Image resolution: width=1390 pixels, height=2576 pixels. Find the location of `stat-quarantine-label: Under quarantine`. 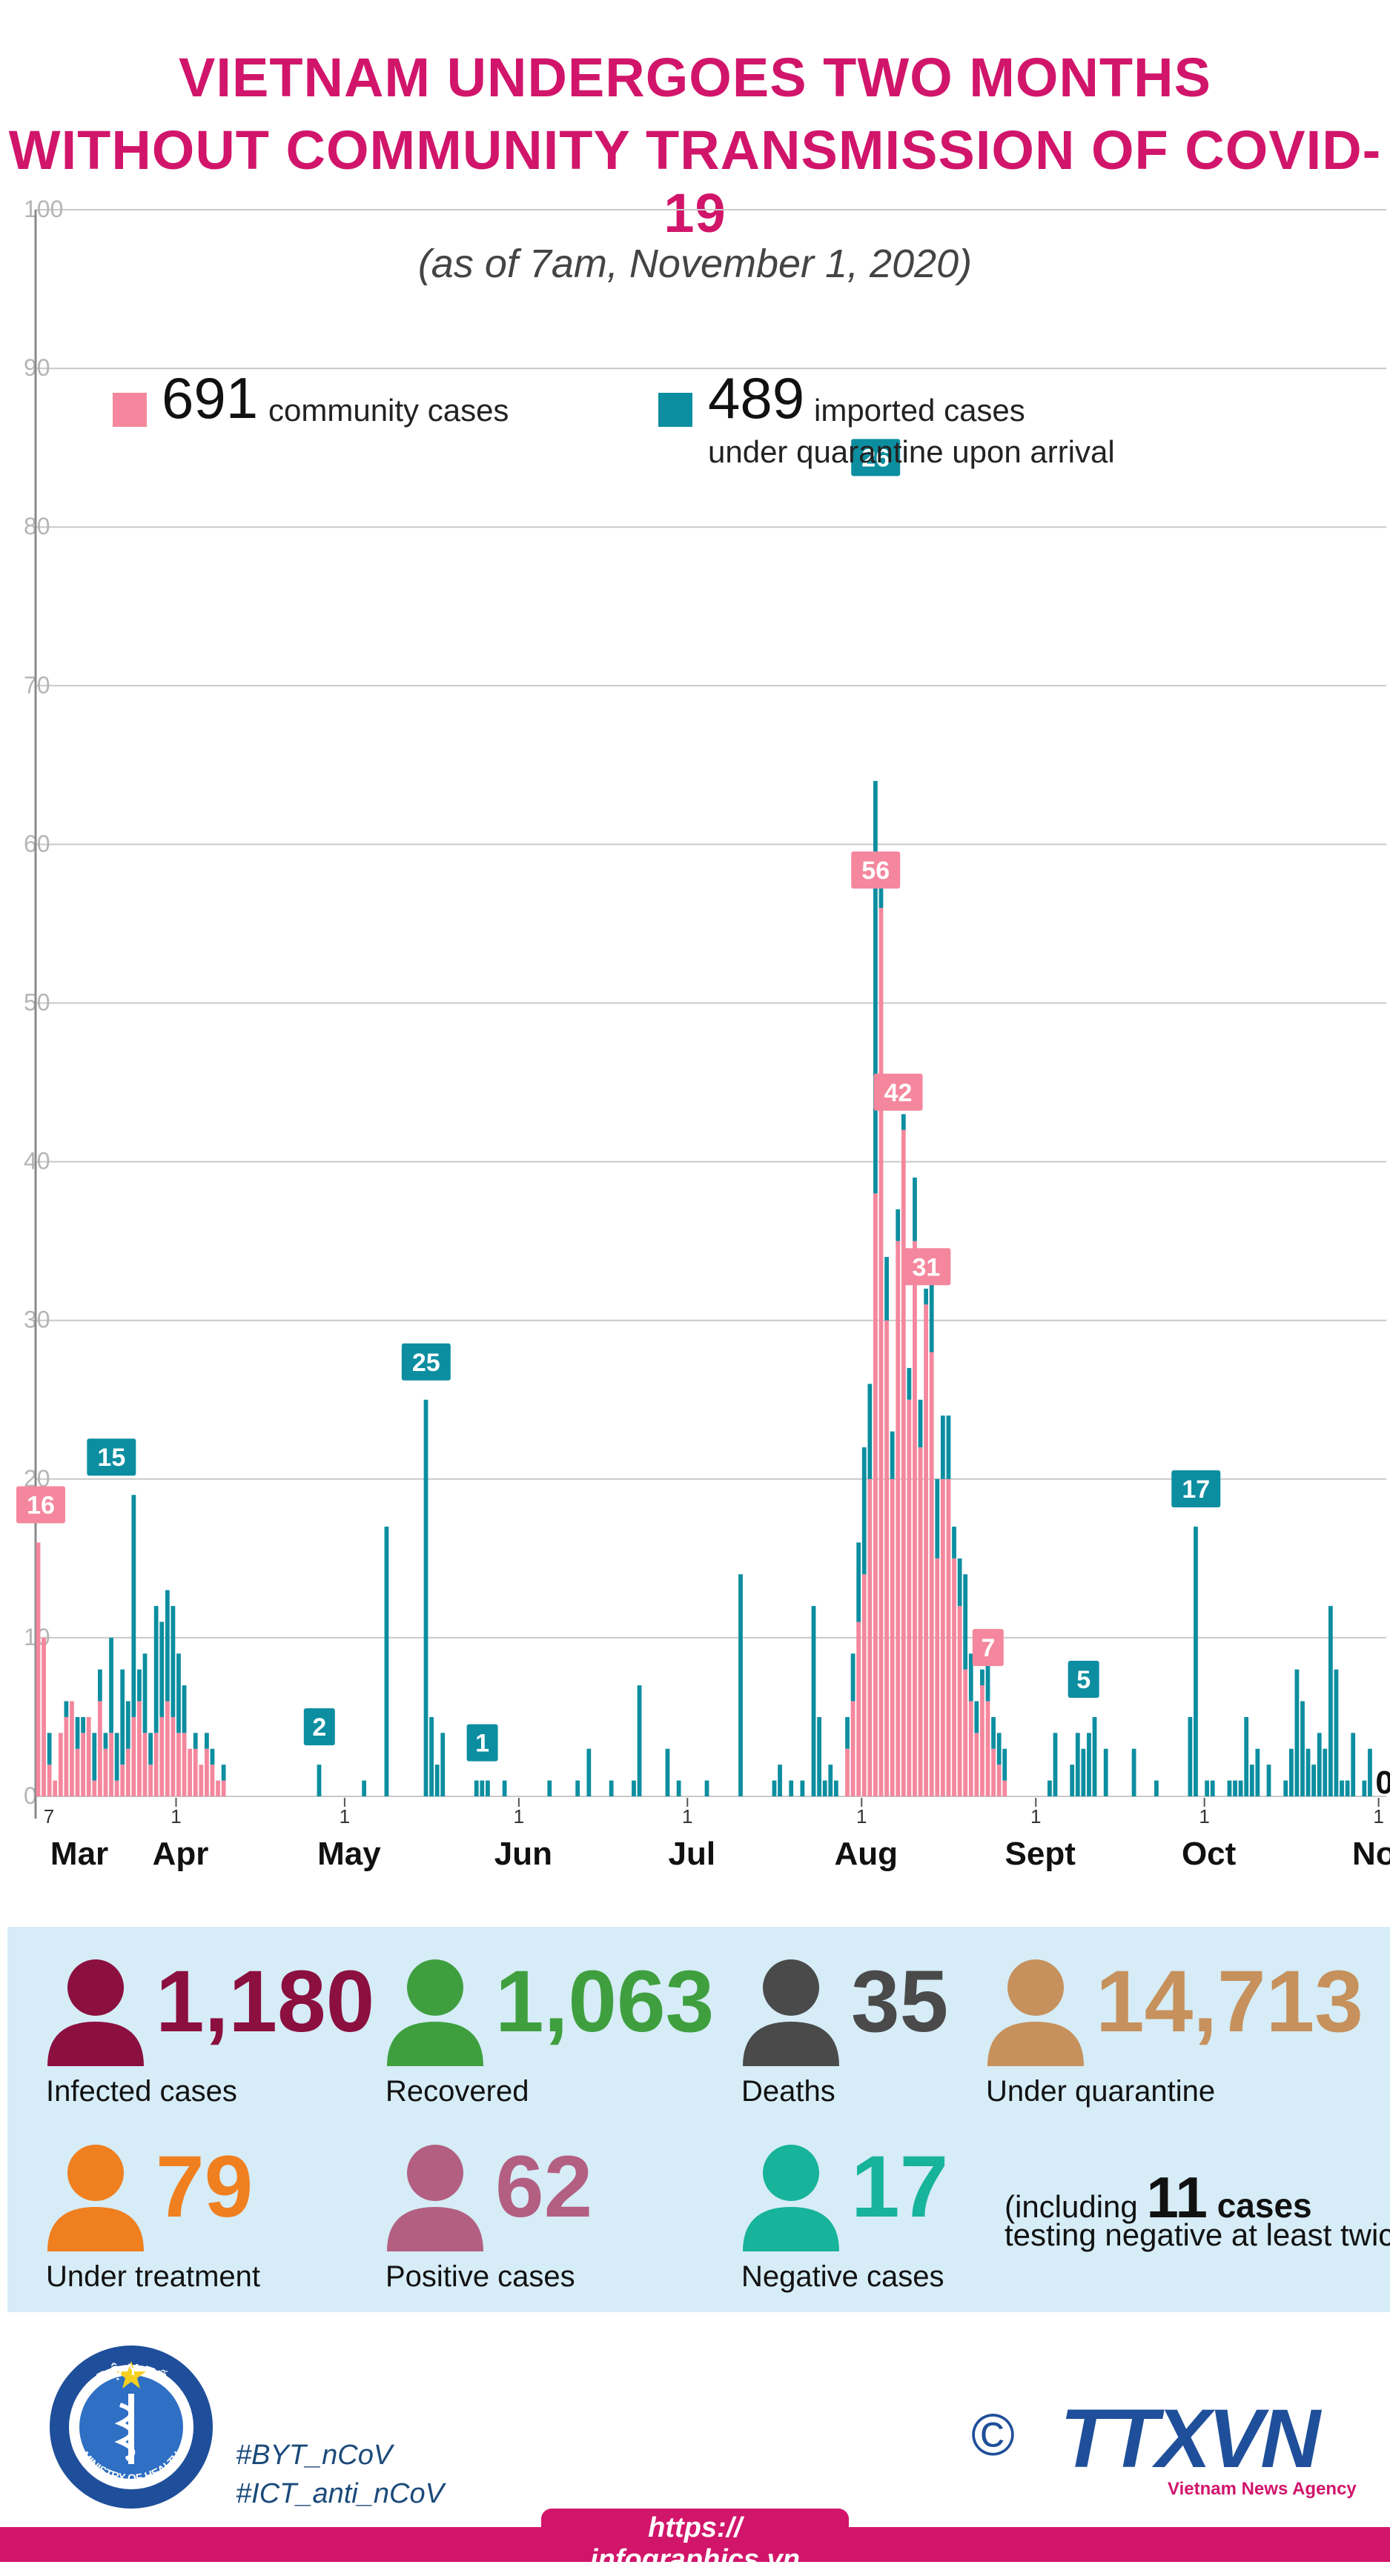

stat-quarantine-label: Under quarantine is located at coordinates (1101, 2091).